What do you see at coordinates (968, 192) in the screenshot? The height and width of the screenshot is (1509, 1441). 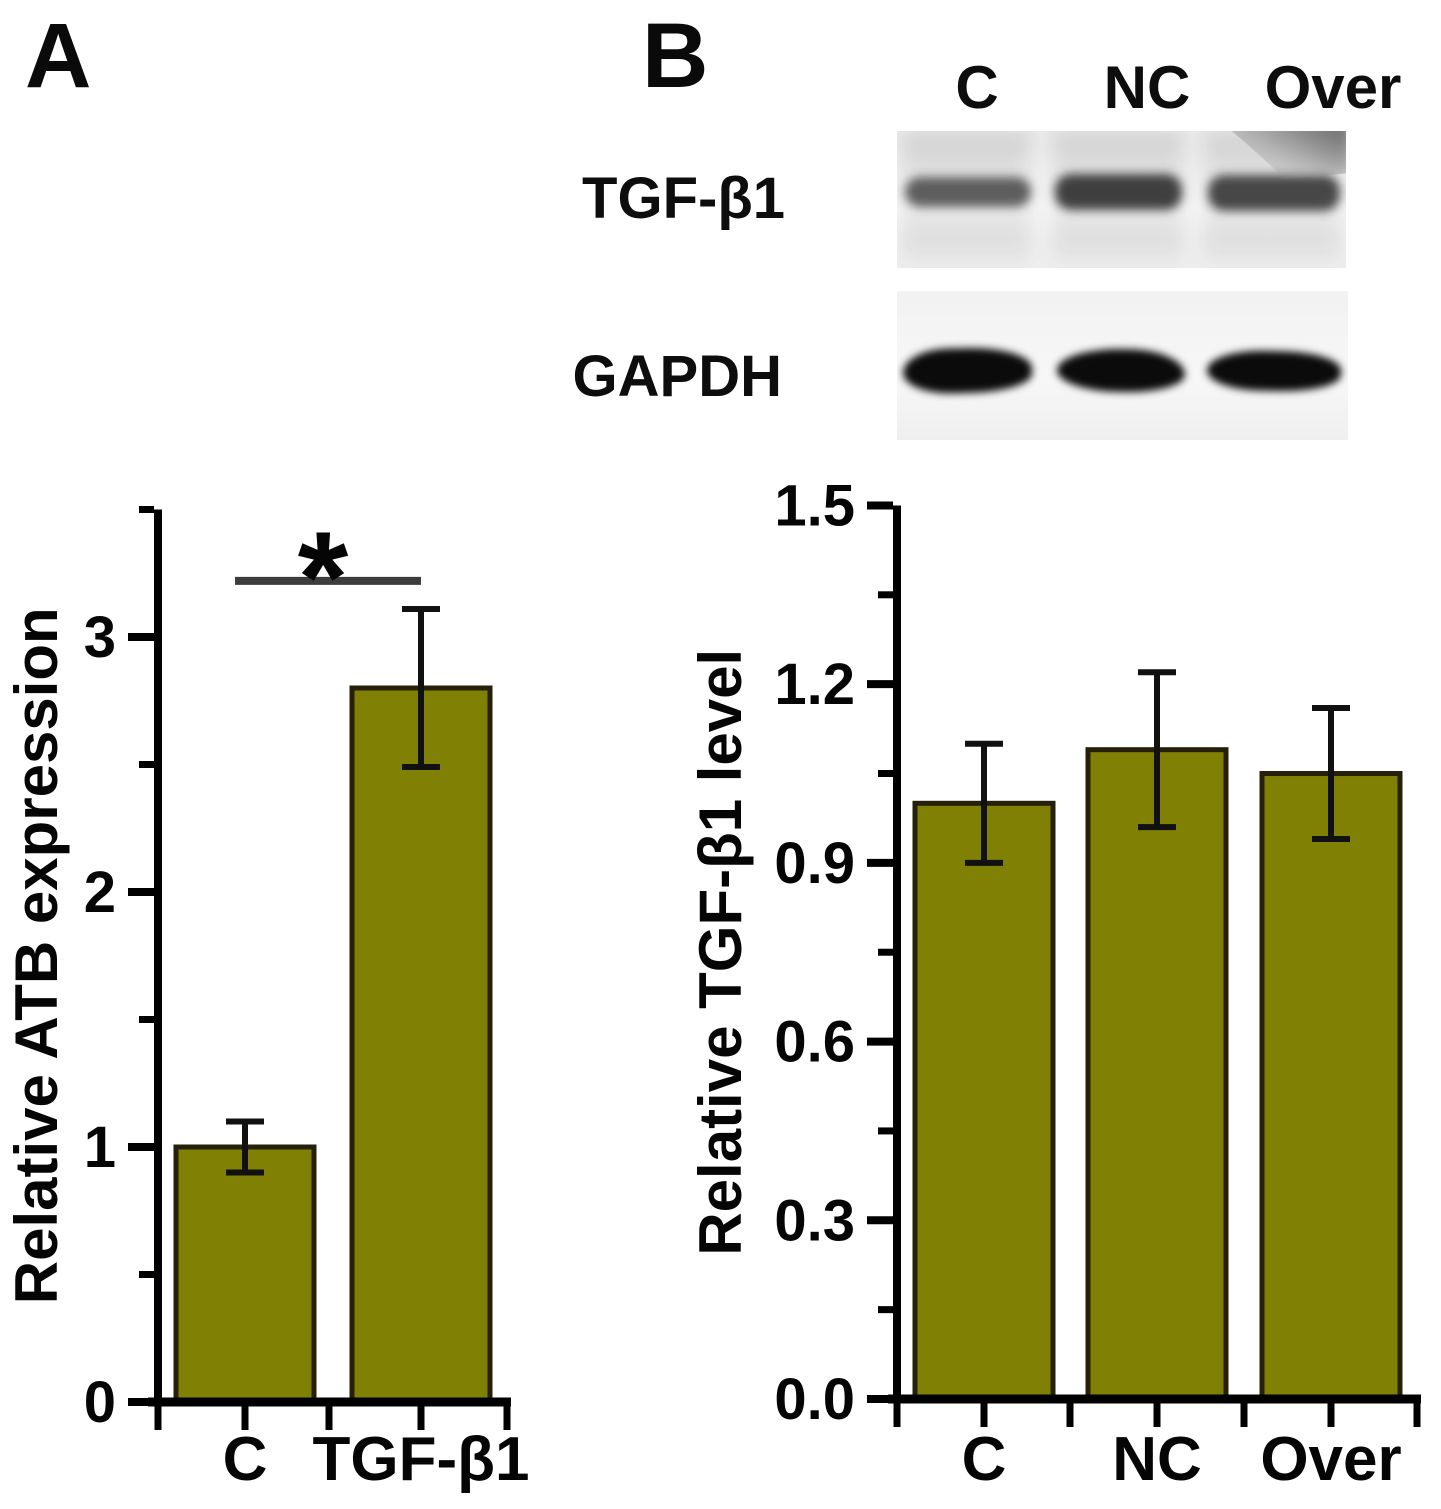 I see `wb-band-tgfb1-c` at bounding box center [968, 192].